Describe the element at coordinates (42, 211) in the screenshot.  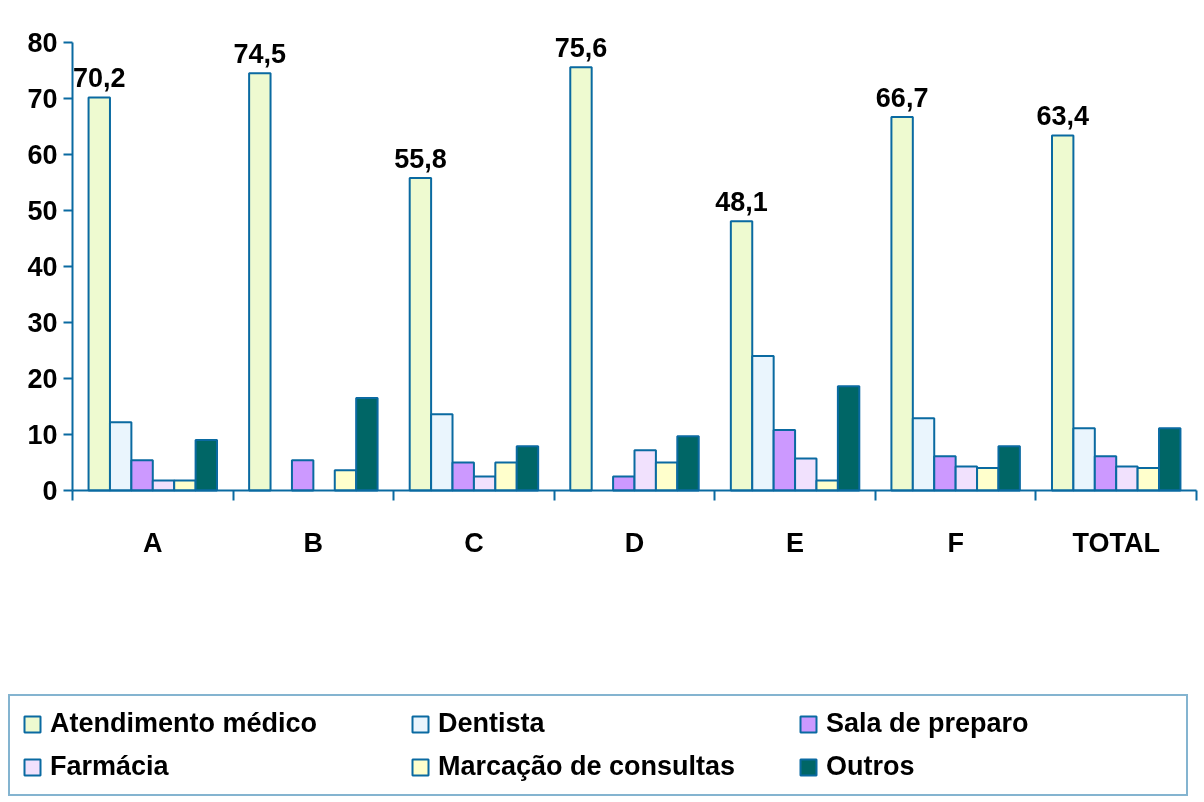
I see `y-tick-label: 50` at that location.